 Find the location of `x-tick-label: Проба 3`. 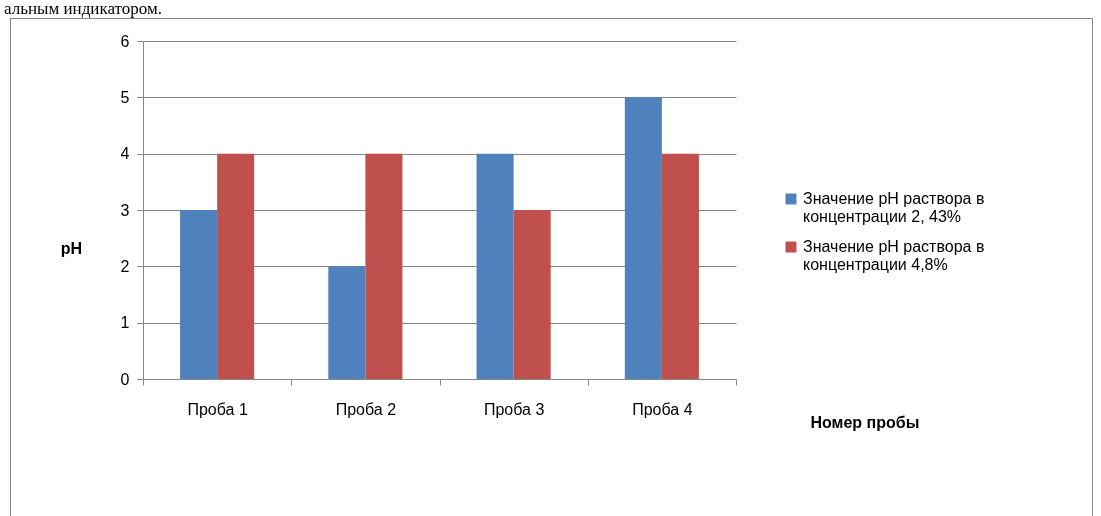

x-tick-label: Проба 3 is located at coordinates (514, 409).